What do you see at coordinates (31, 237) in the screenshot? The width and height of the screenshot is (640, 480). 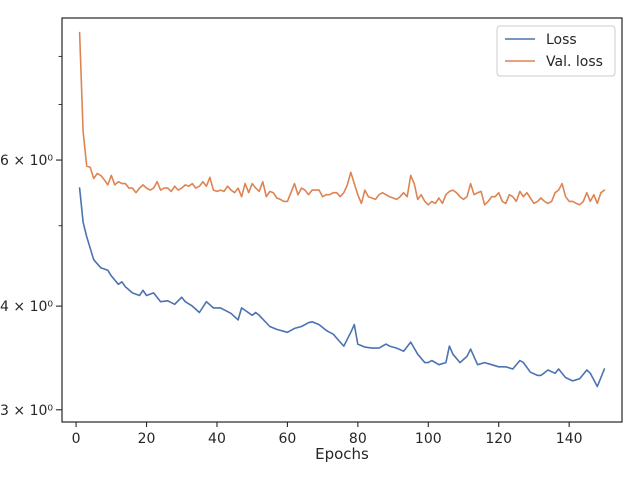 I see `y-axis-ticks: 3 × 10⁰ 4 × 10⁰ 6 × 10⁰` at bounding box center [31, 237].